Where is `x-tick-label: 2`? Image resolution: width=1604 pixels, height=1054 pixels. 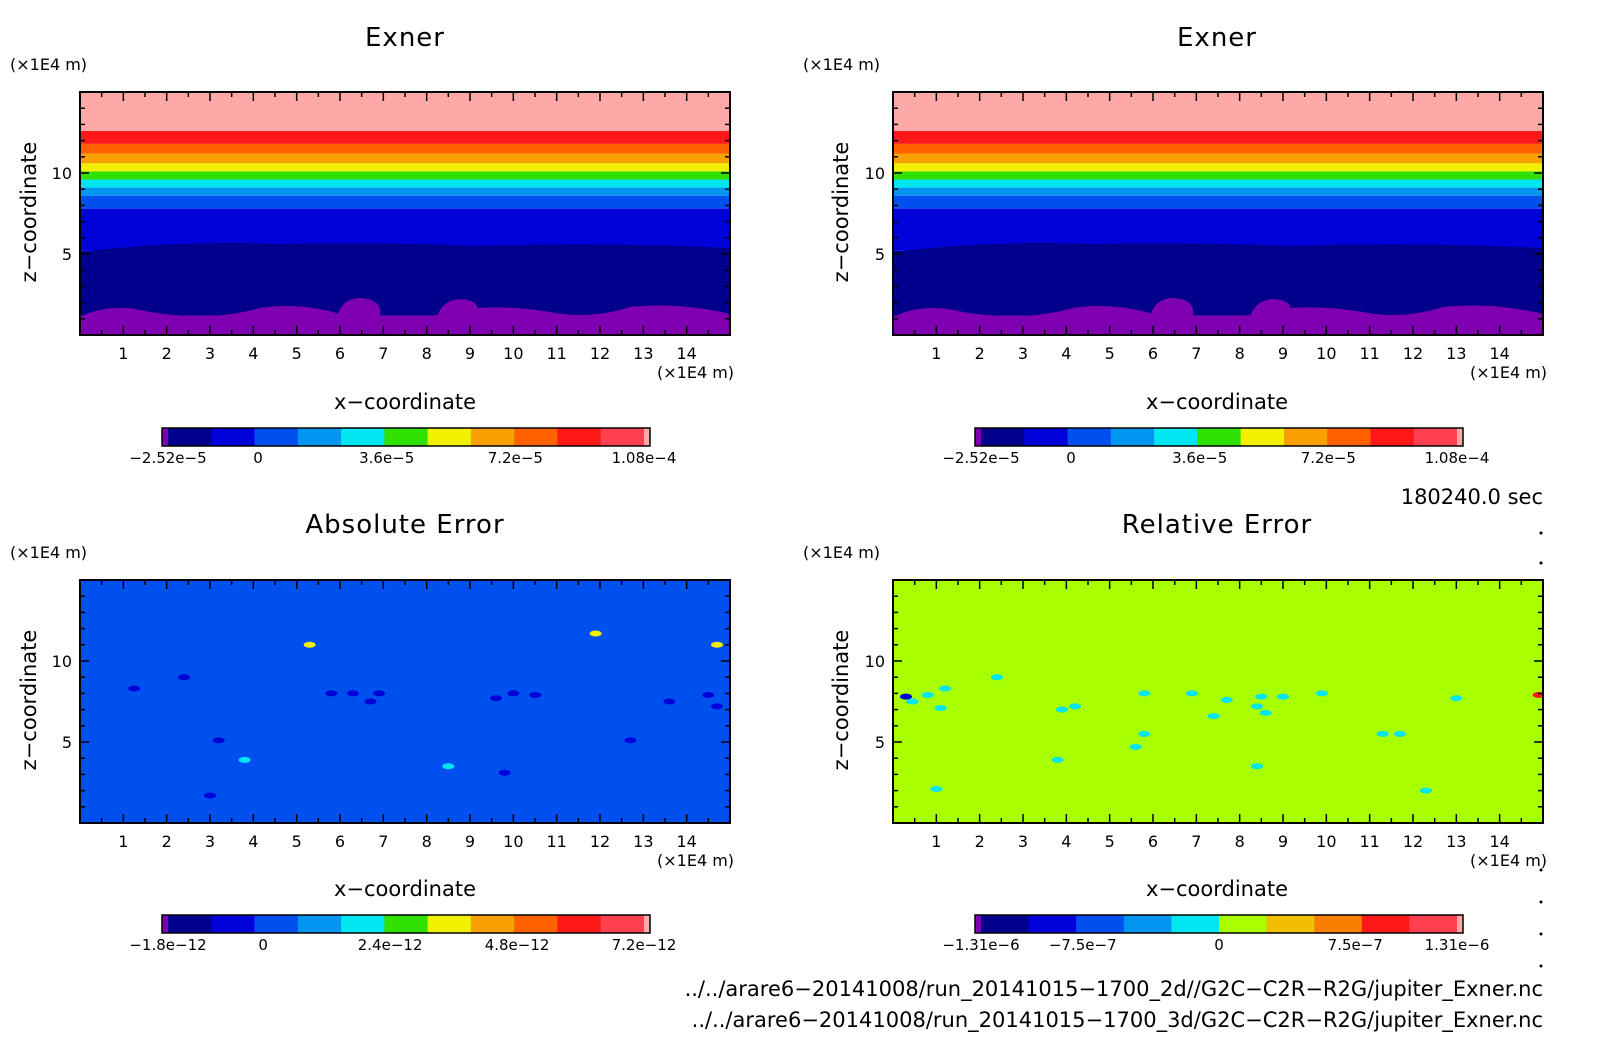
x-tick-label: 2 is located at coordinates (167, 841).